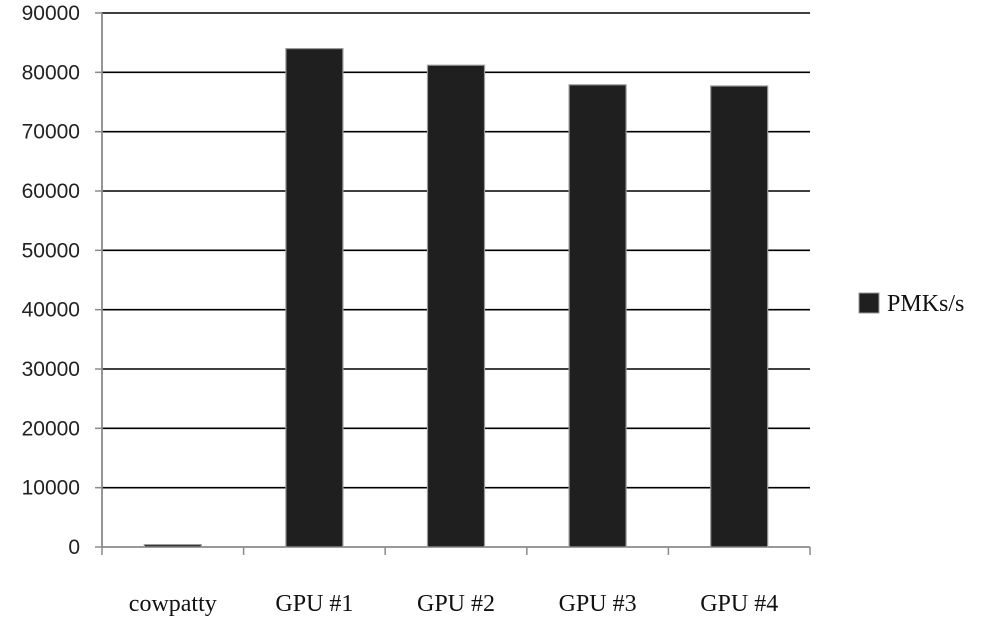  I want to click on x-tick-label: GPU #2, so click(456, 604).